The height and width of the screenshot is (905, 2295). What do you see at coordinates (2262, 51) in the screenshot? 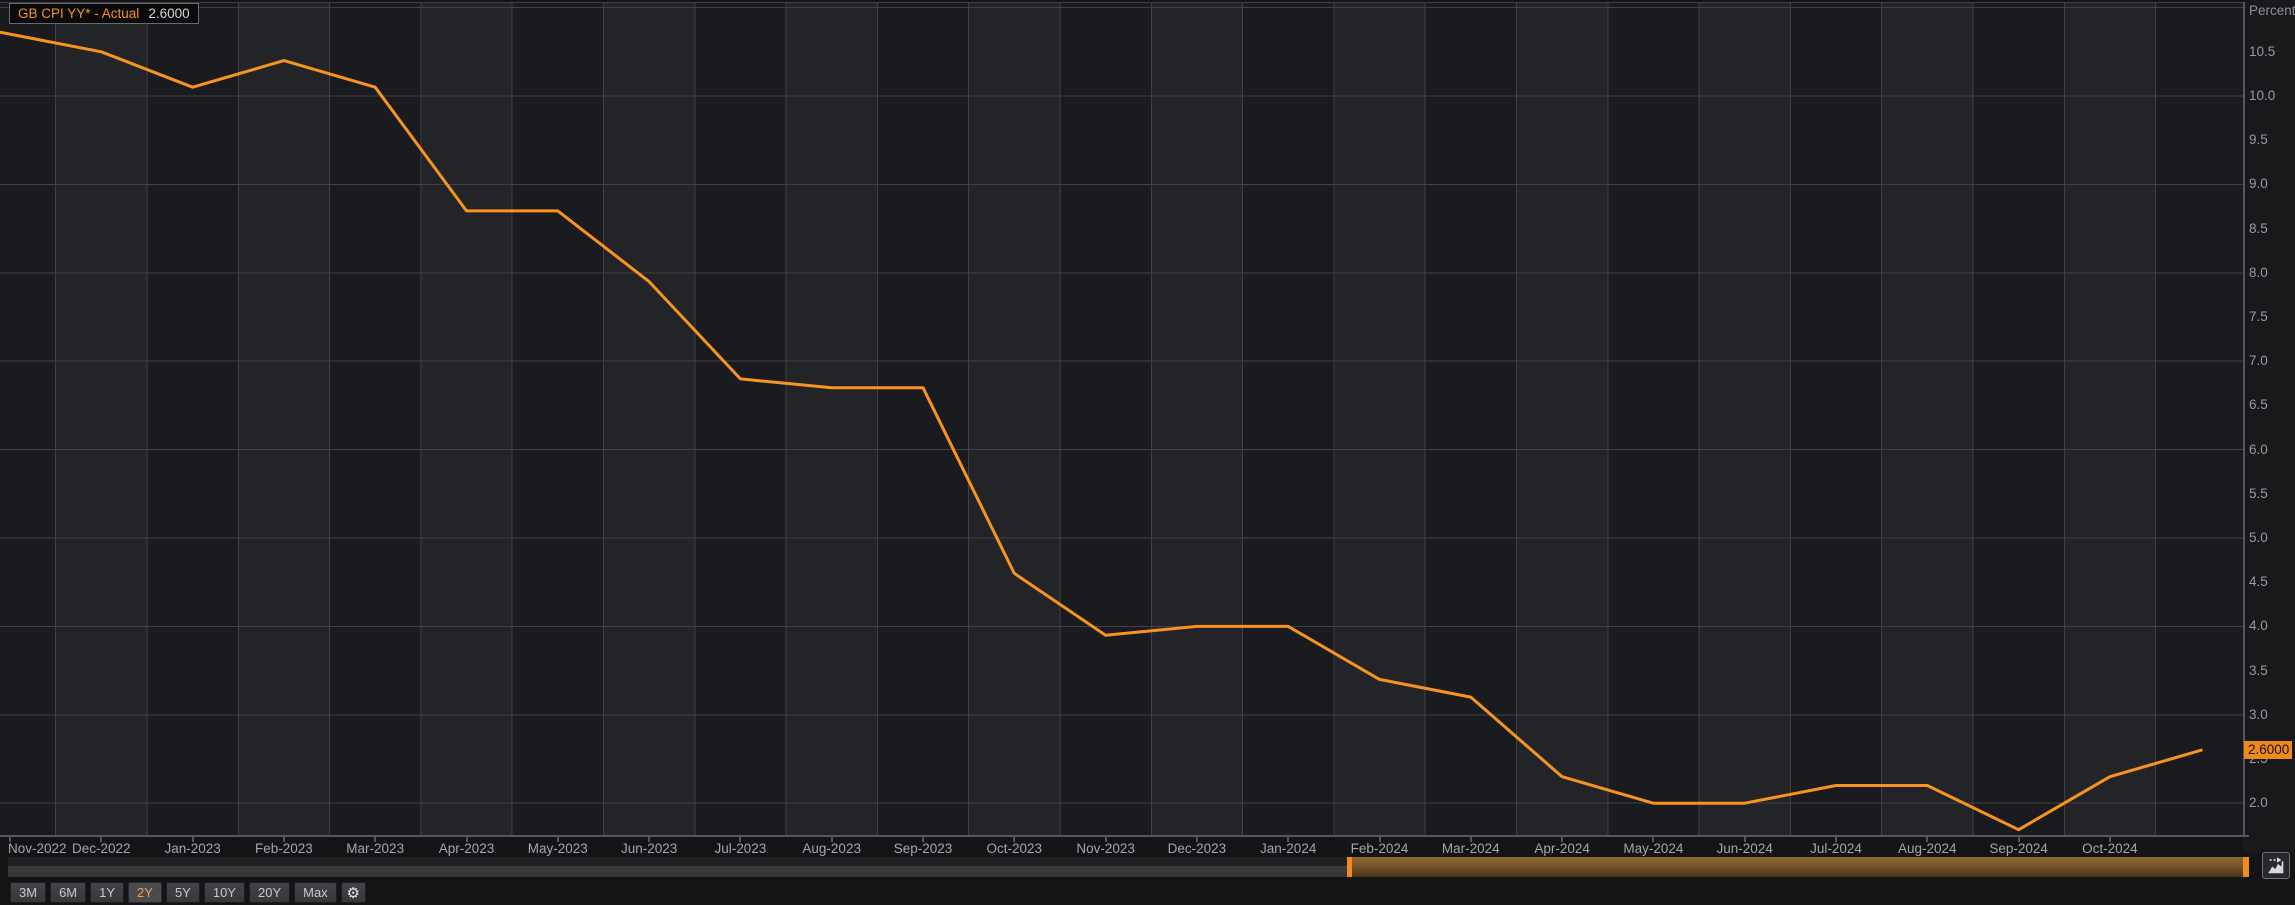
I see `y-axis-tick-label: 10.5` at bounding box center [2262, 51].